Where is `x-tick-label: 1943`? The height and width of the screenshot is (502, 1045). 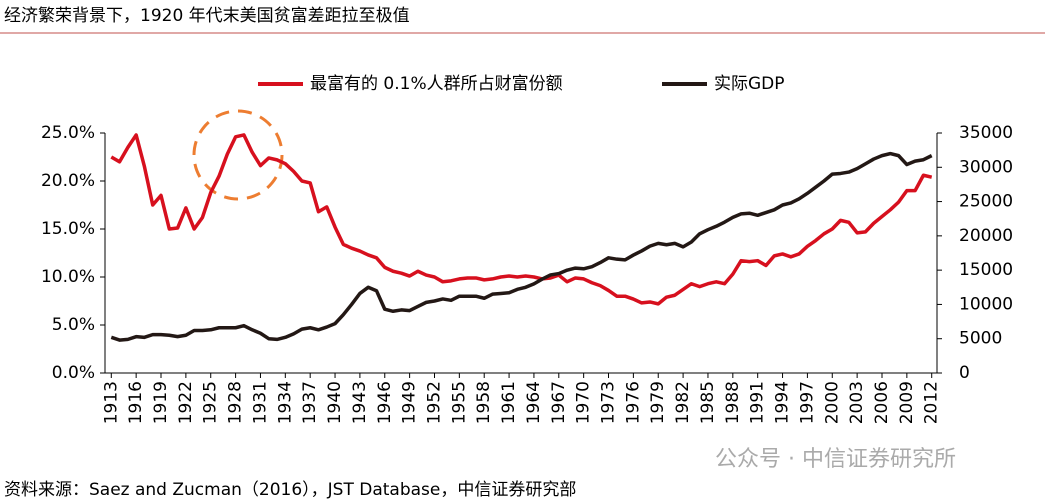
x-tick-label: 1943 is located at coordinates (360, 402).